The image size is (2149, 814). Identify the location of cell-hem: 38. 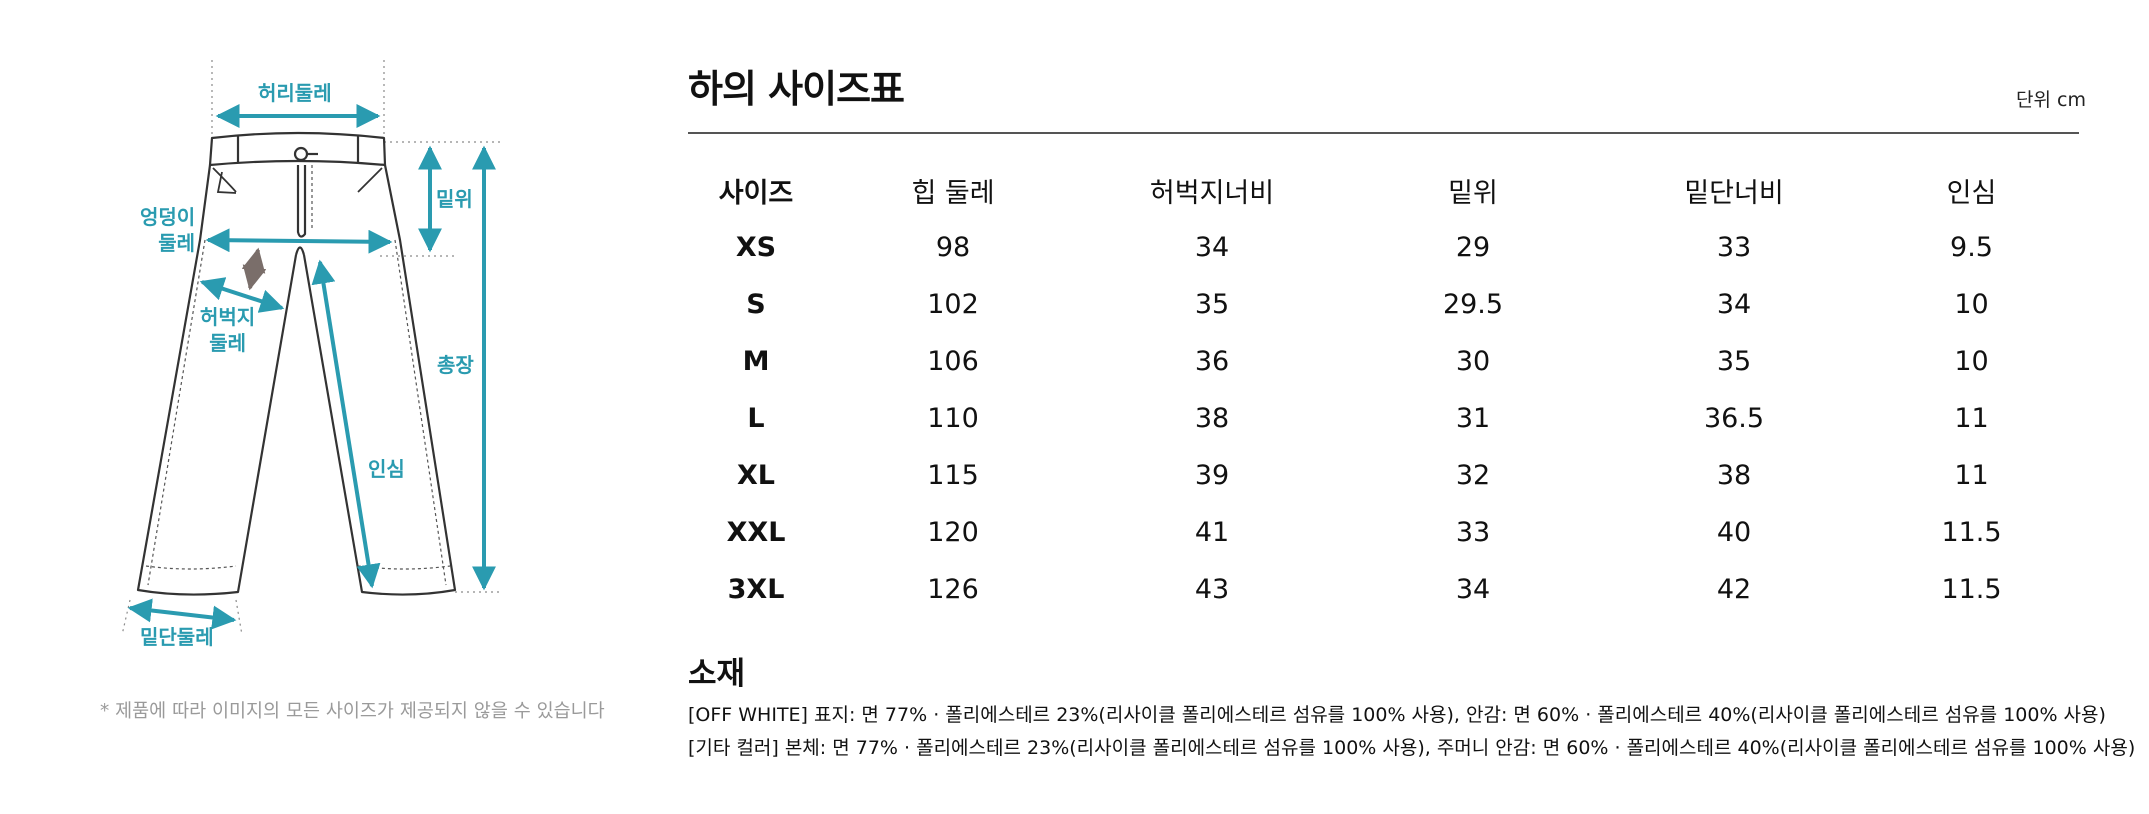
(1734, 475).